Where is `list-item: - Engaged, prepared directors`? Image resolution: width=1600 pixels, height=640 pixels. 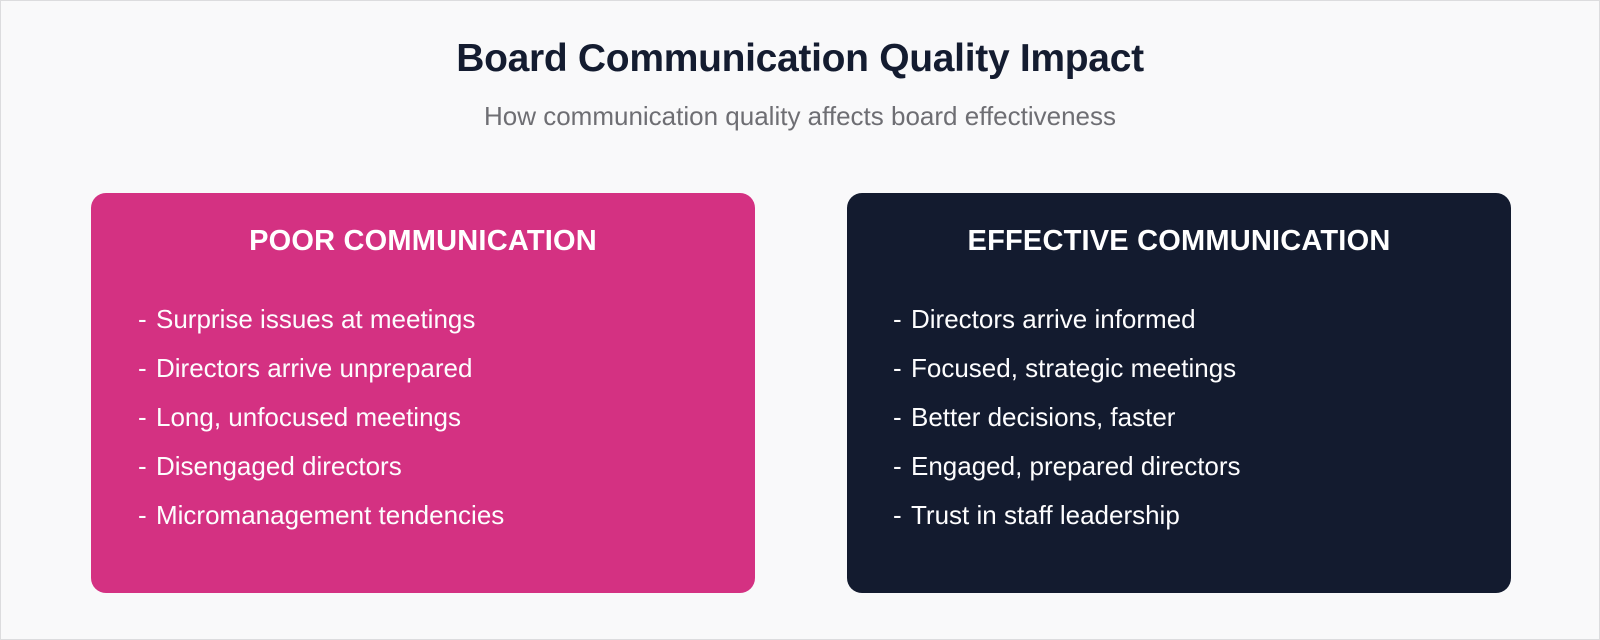
list-item: - Engaged, prepared directors is located at coordinates (1202, 466).